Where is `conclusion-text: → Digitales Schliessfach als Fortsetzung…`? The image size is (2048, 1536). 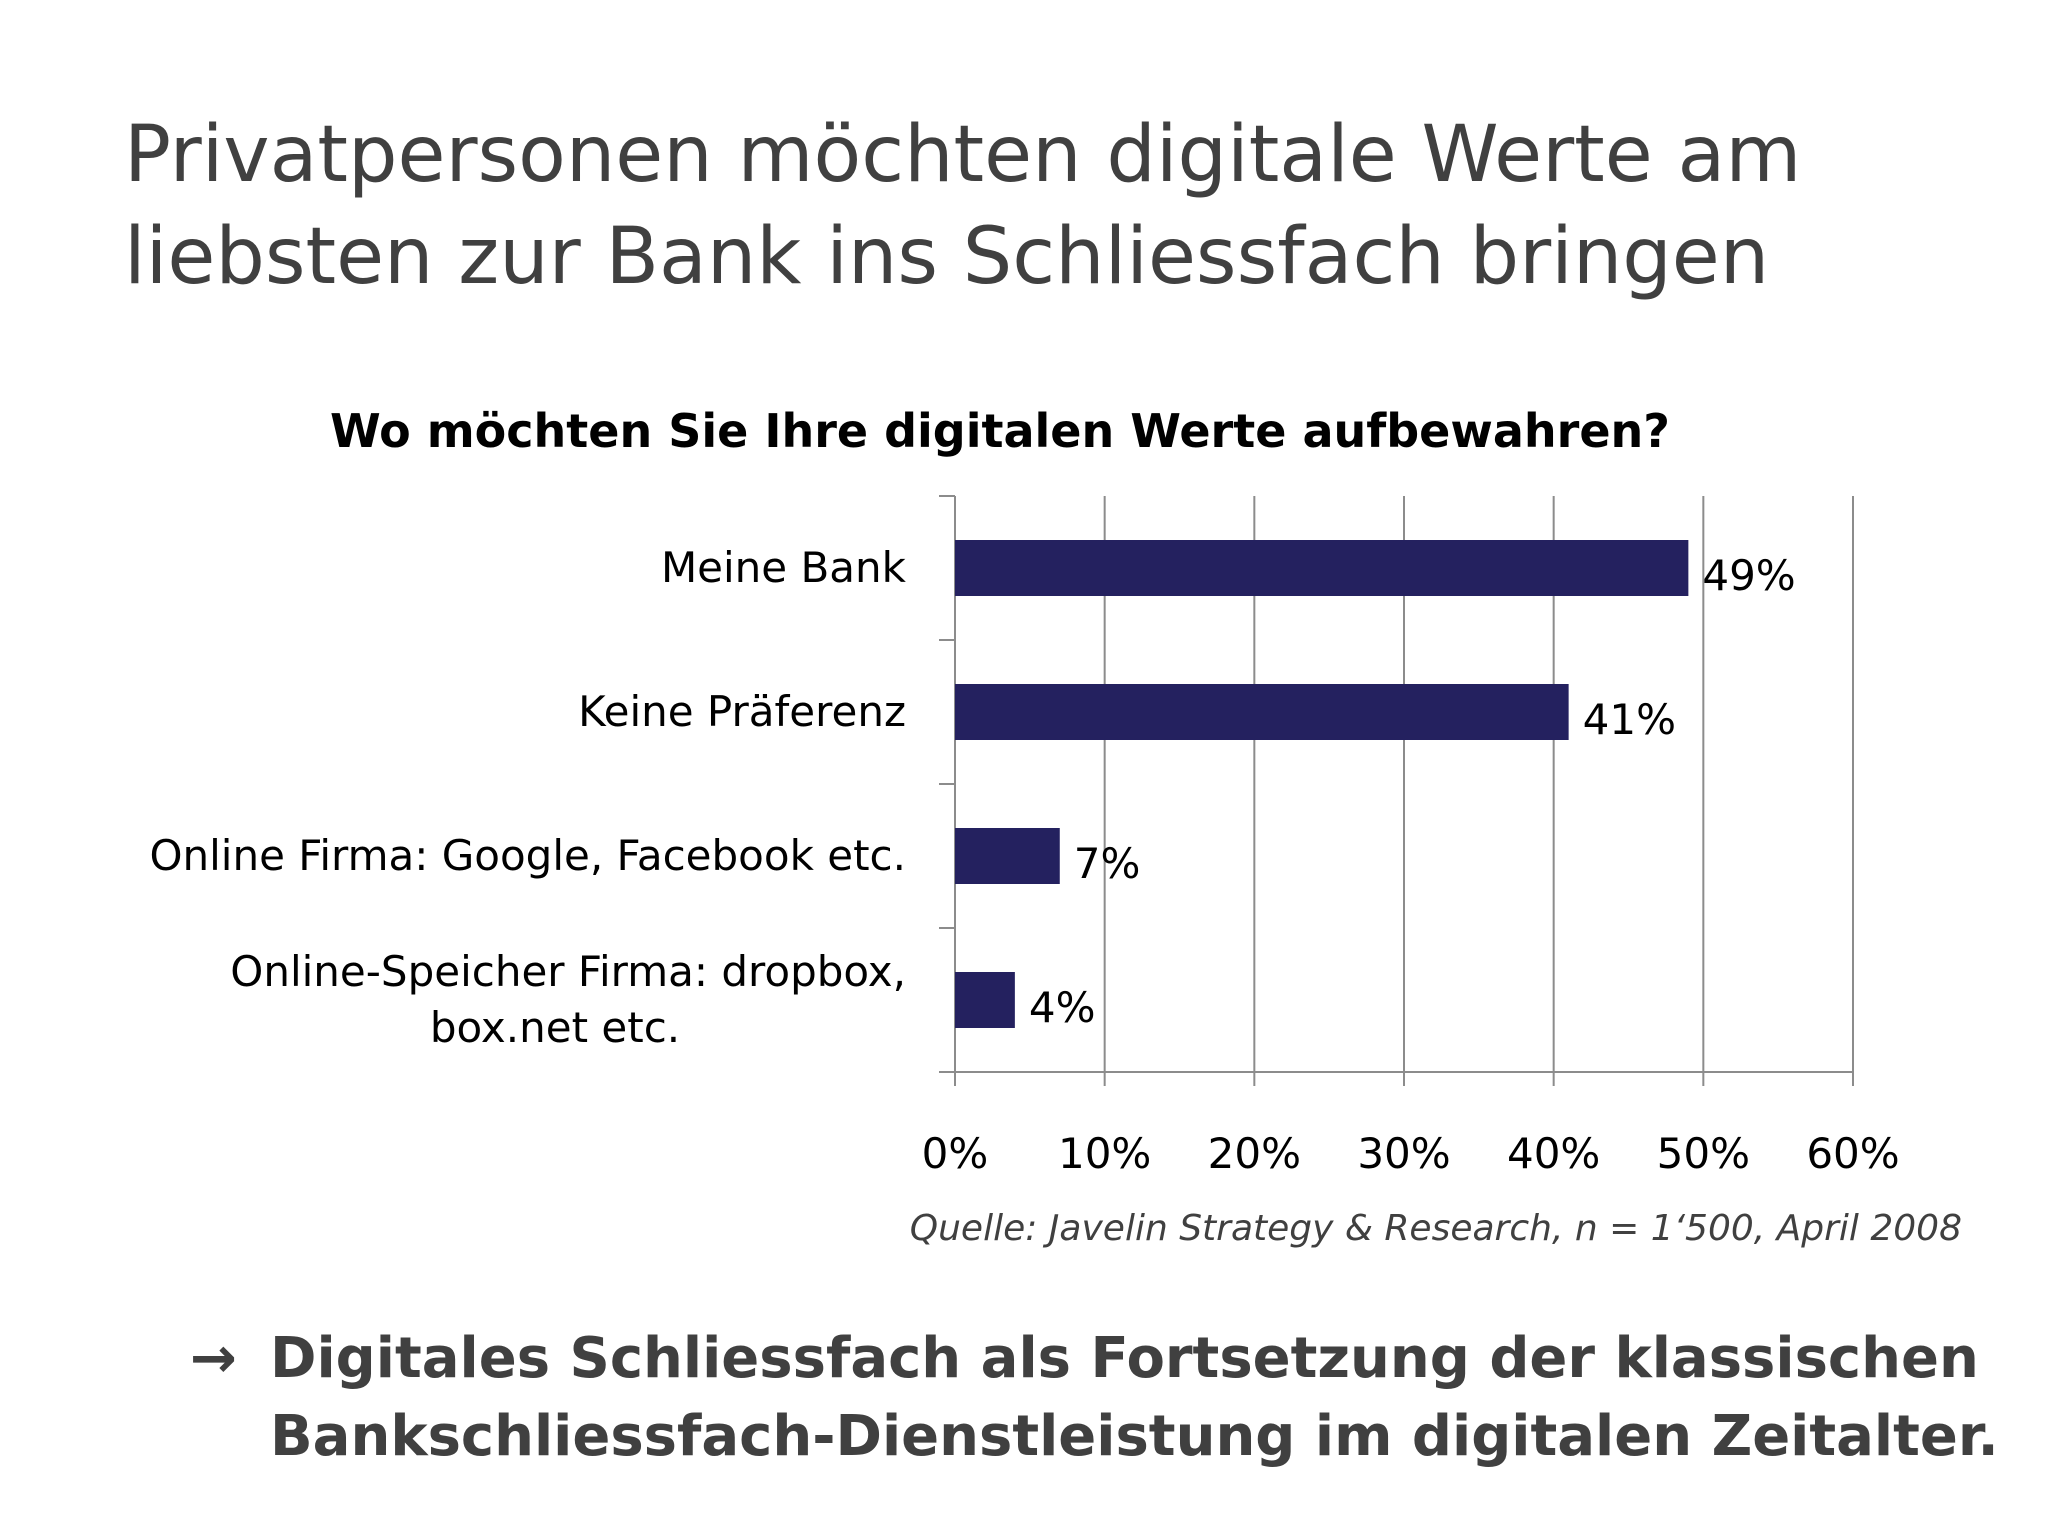 conclusion-text: → Digitales Schliessfach als Fortsetzung… is located at coordinates (1094, 1398).